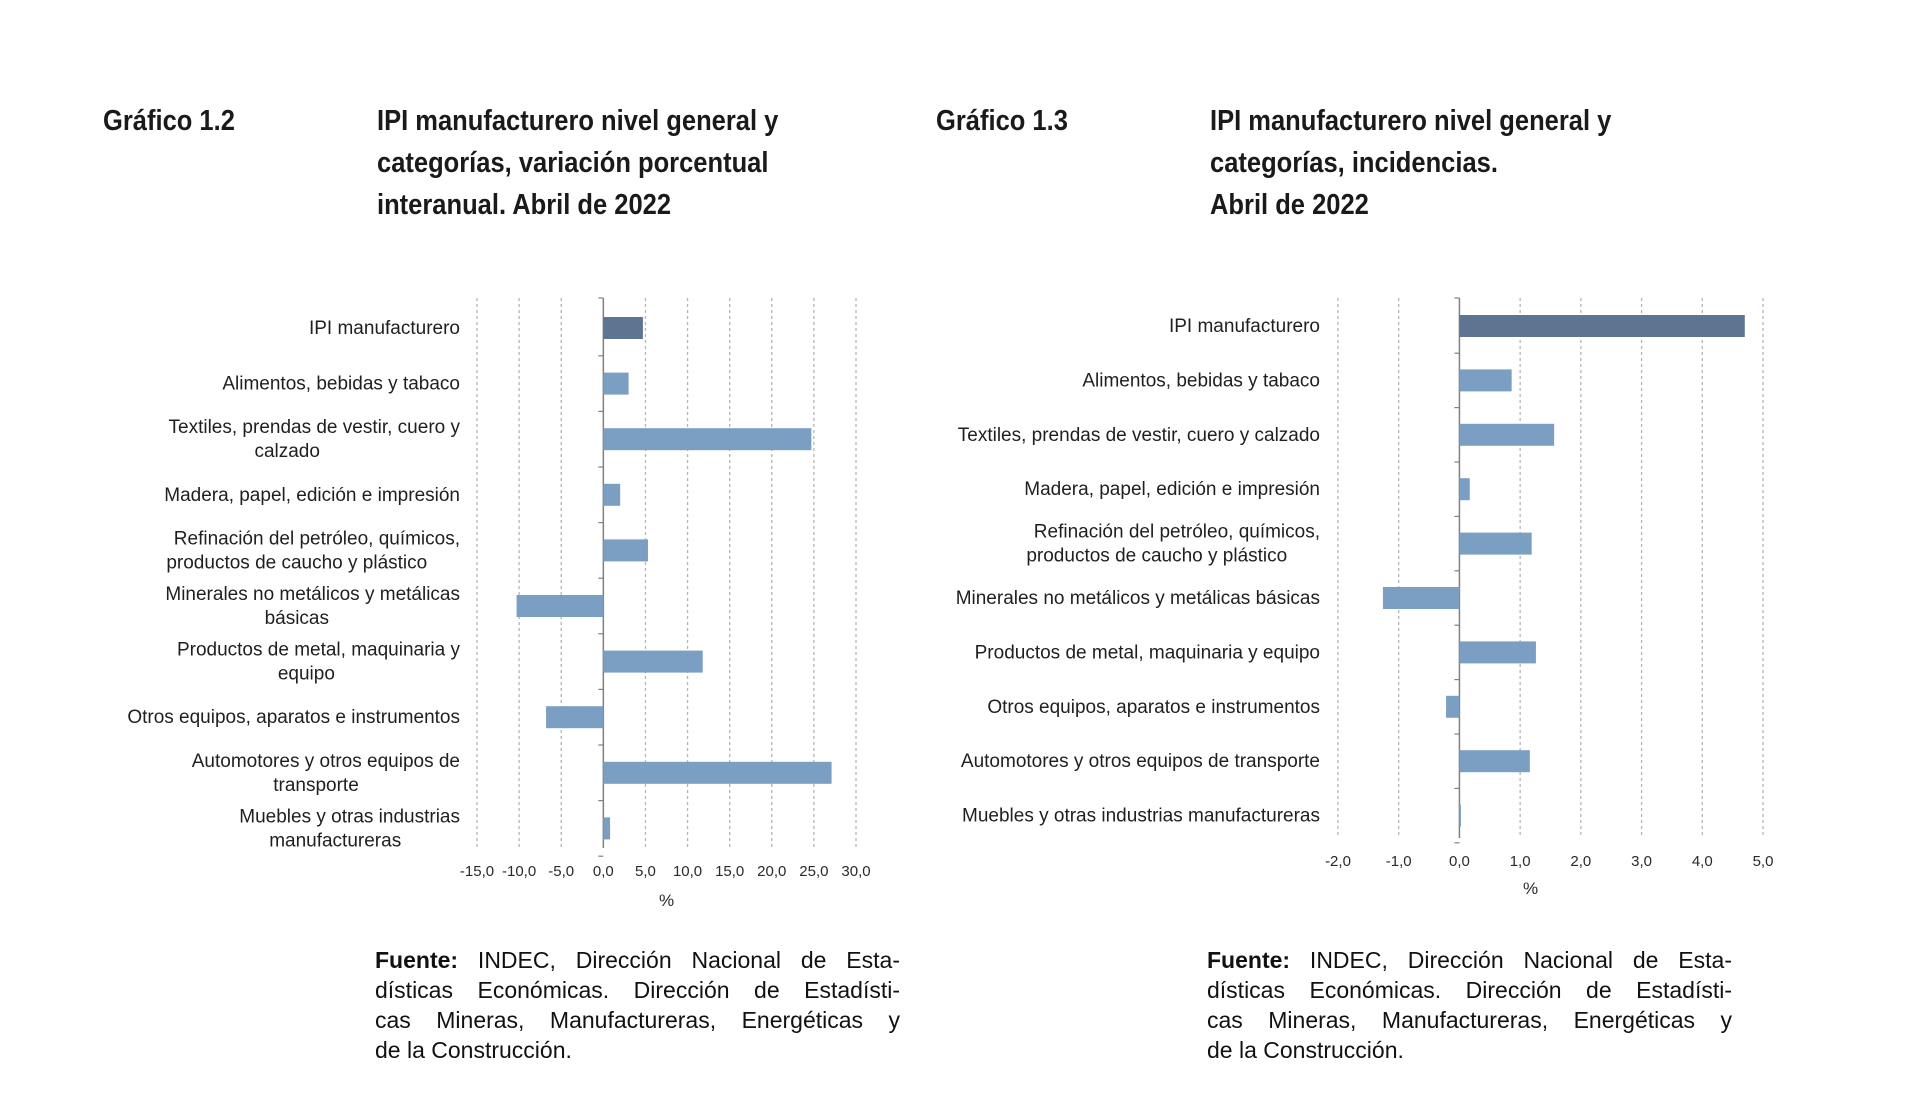 The height and width of the screenshot is (1119, 1920). Describe the element at coordinates (1147, 652) in the screenshot. I see `category-label: Productos de metal, maquinaria y equipo` at that location.